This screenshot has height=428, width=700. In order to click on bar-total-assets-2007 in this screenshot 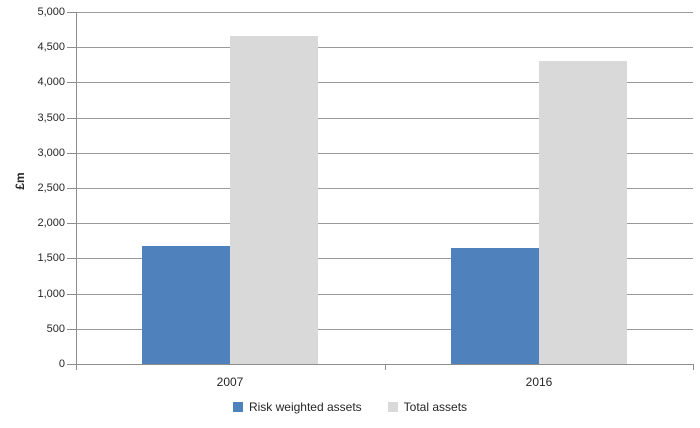, I will do `click(274, 200)`.